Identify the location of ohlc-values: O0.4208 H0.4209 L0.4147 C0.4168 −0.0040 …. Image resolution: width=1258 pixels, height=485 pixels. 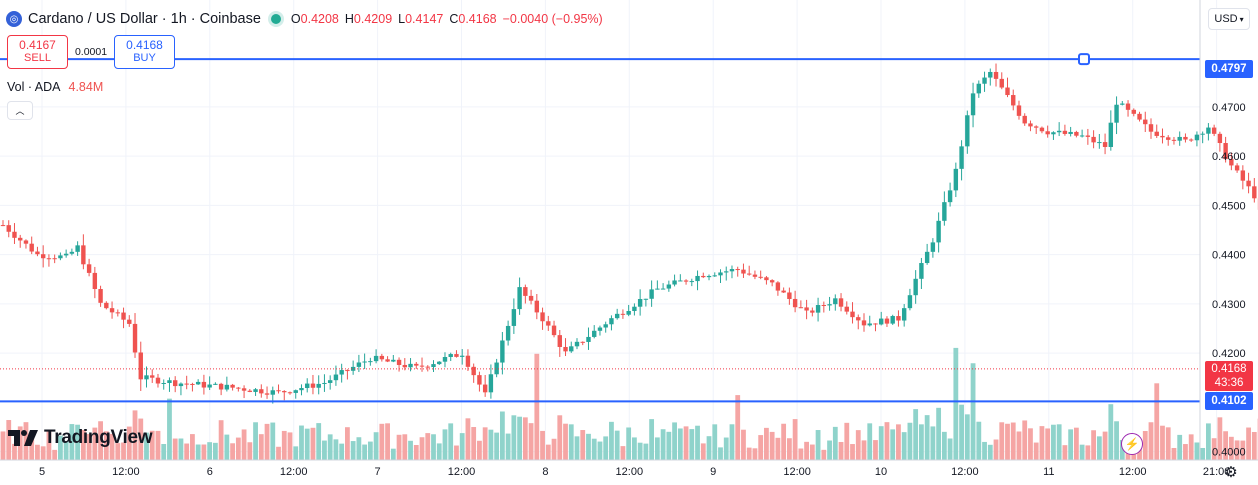
(446, 19).